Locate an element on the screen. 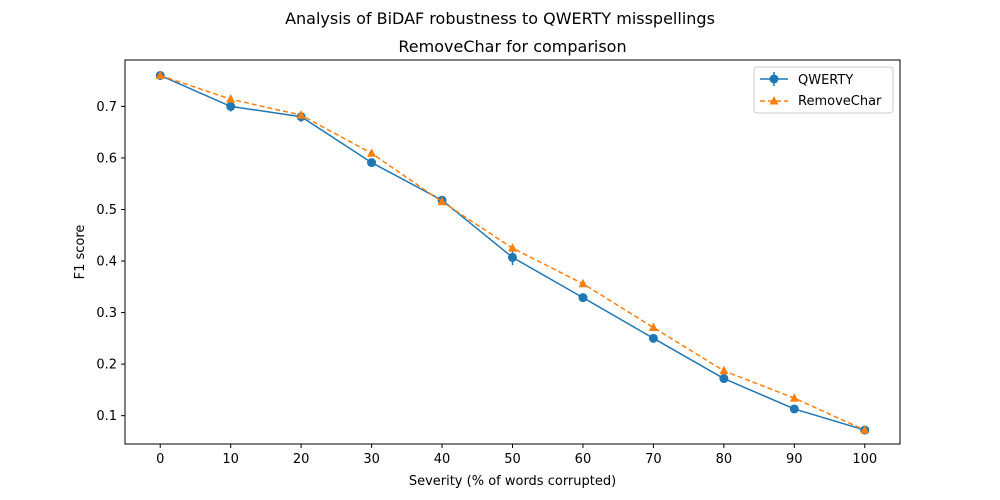 The image size is (1000, 500). x-tick-label: 80 is located at coordinates (724, 459).